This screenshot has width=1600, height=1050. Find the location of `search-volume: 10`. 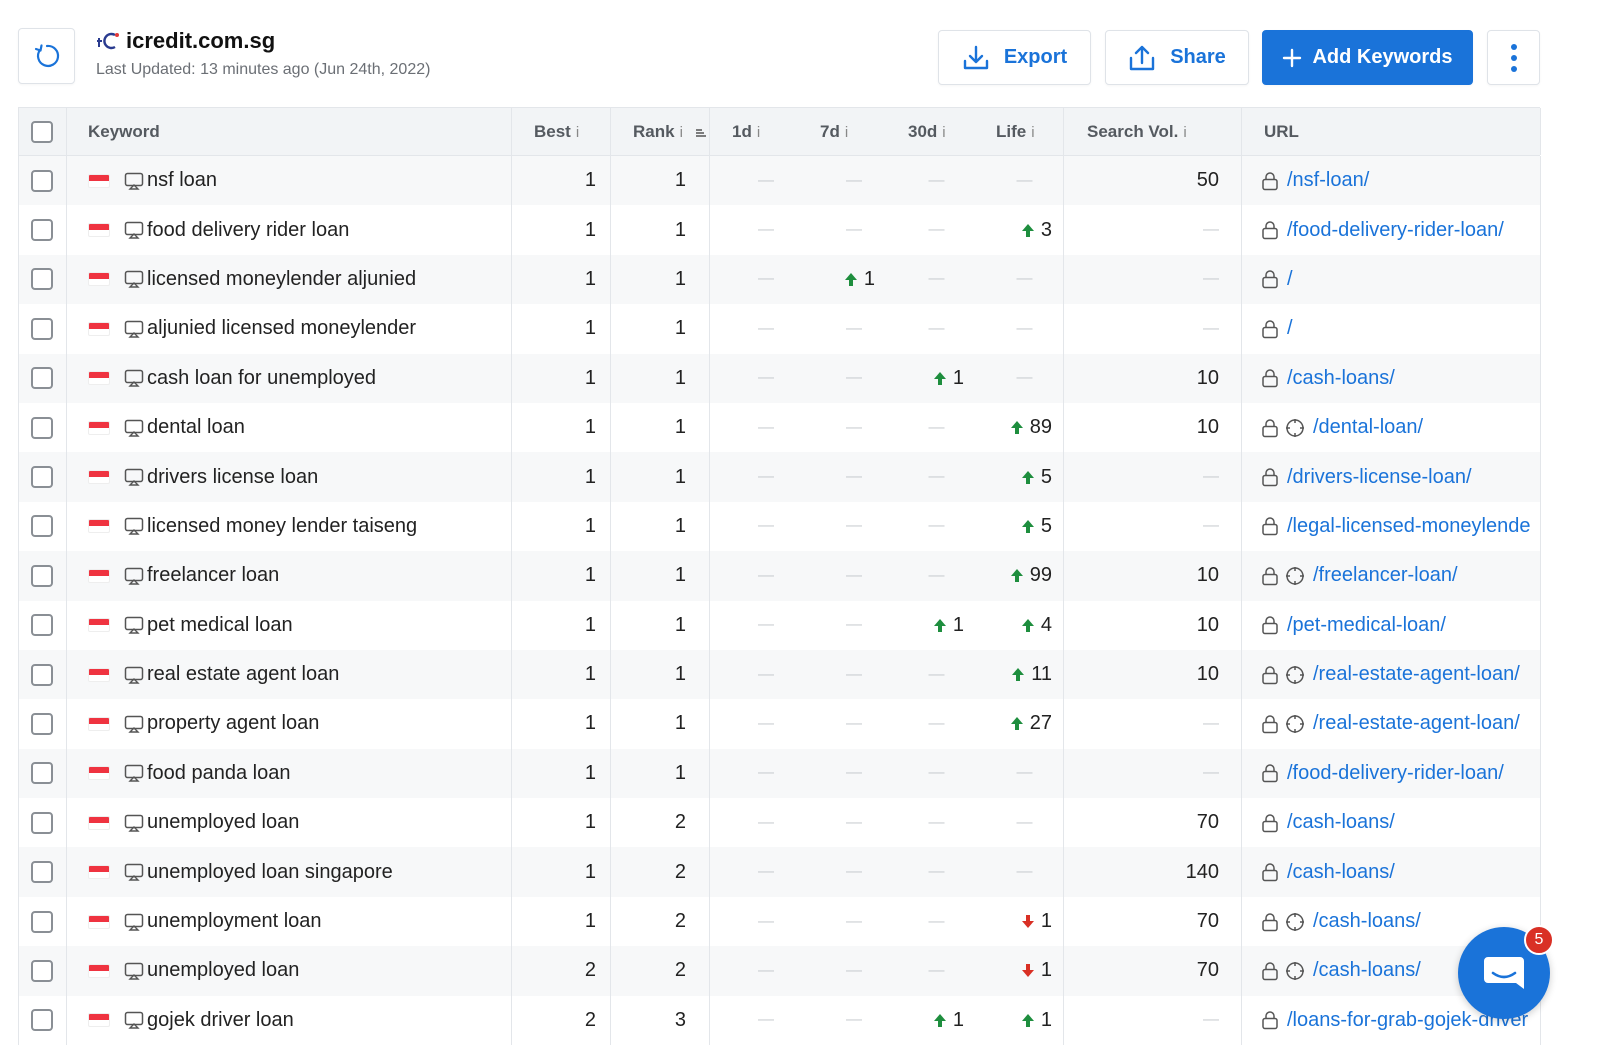

search-volume: 10 is located at coordinates (1207, 575).